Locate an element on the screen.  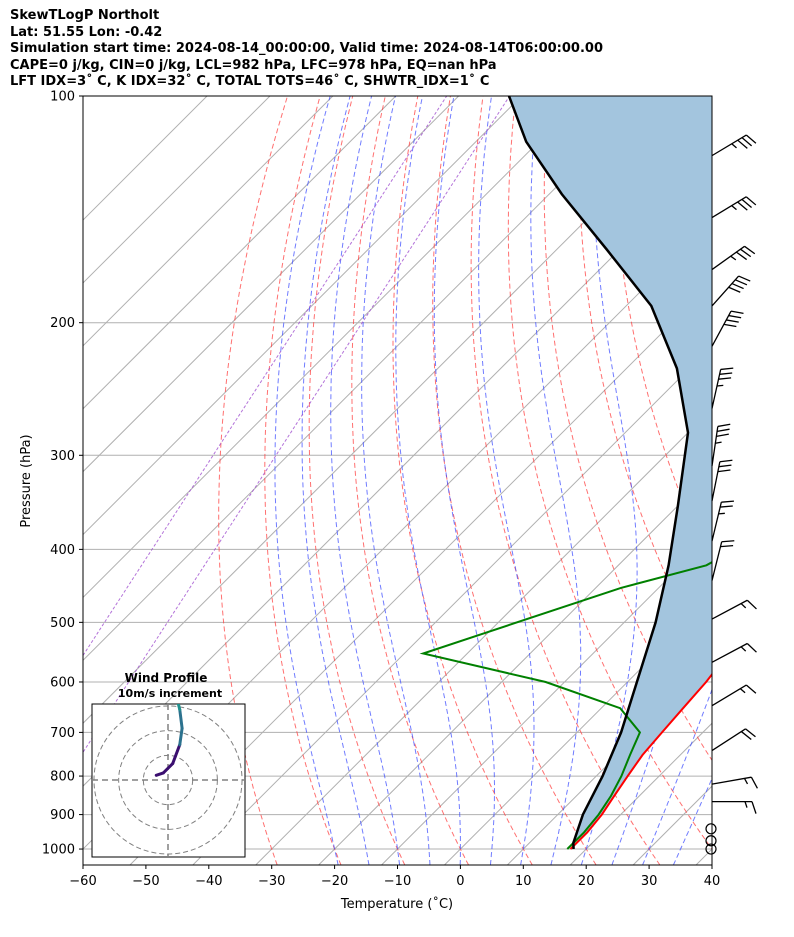
y-tick-label: 600 is located at coordinates (62, 682).